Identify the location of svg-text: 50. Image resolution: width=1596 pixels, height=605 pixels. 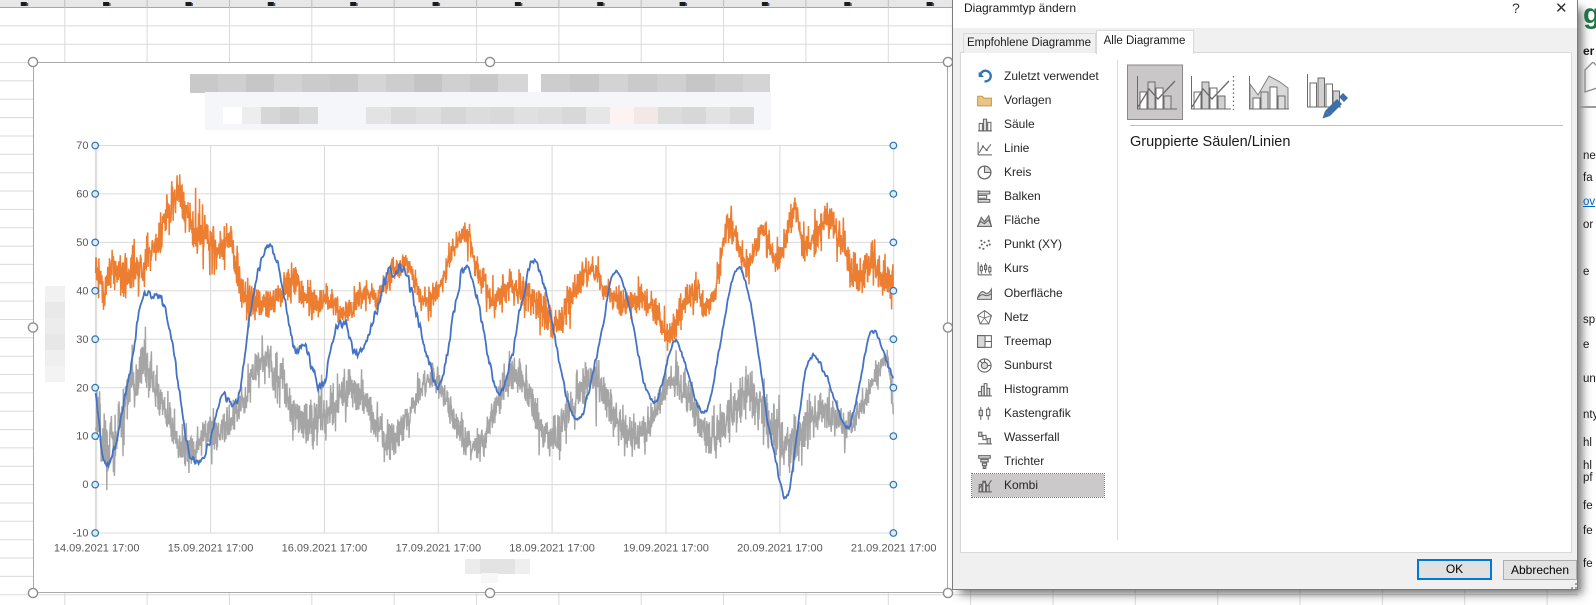
(82, 243).